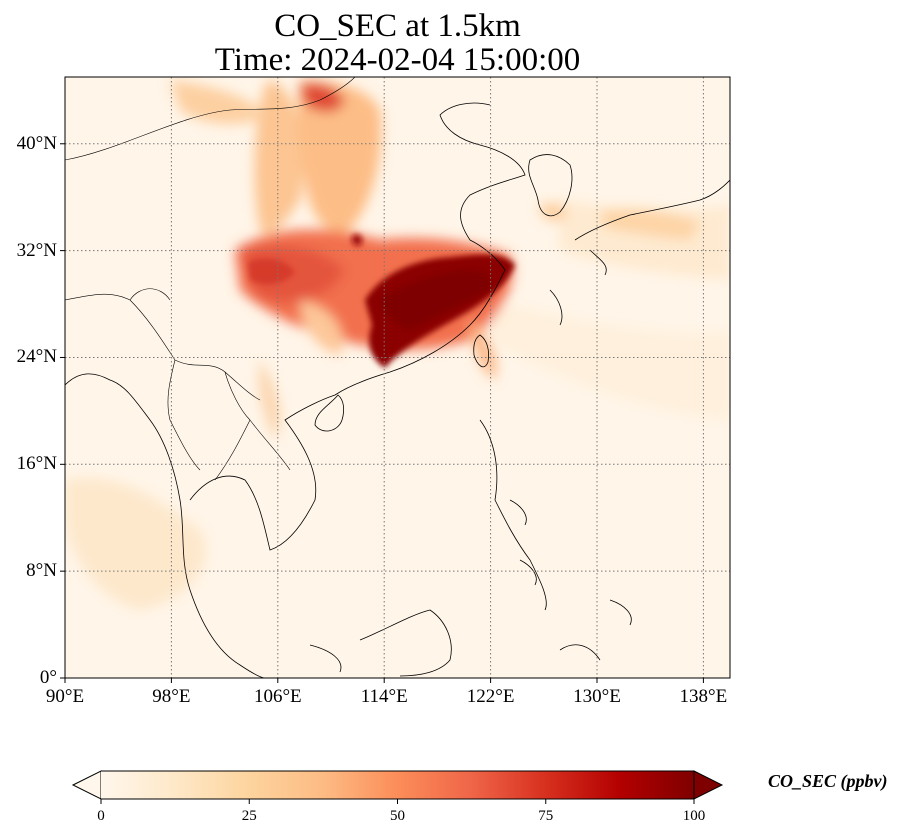 This screenshot has height=836, width=916. I want to click on y-tick-label: 32°N, so click(36, 250).